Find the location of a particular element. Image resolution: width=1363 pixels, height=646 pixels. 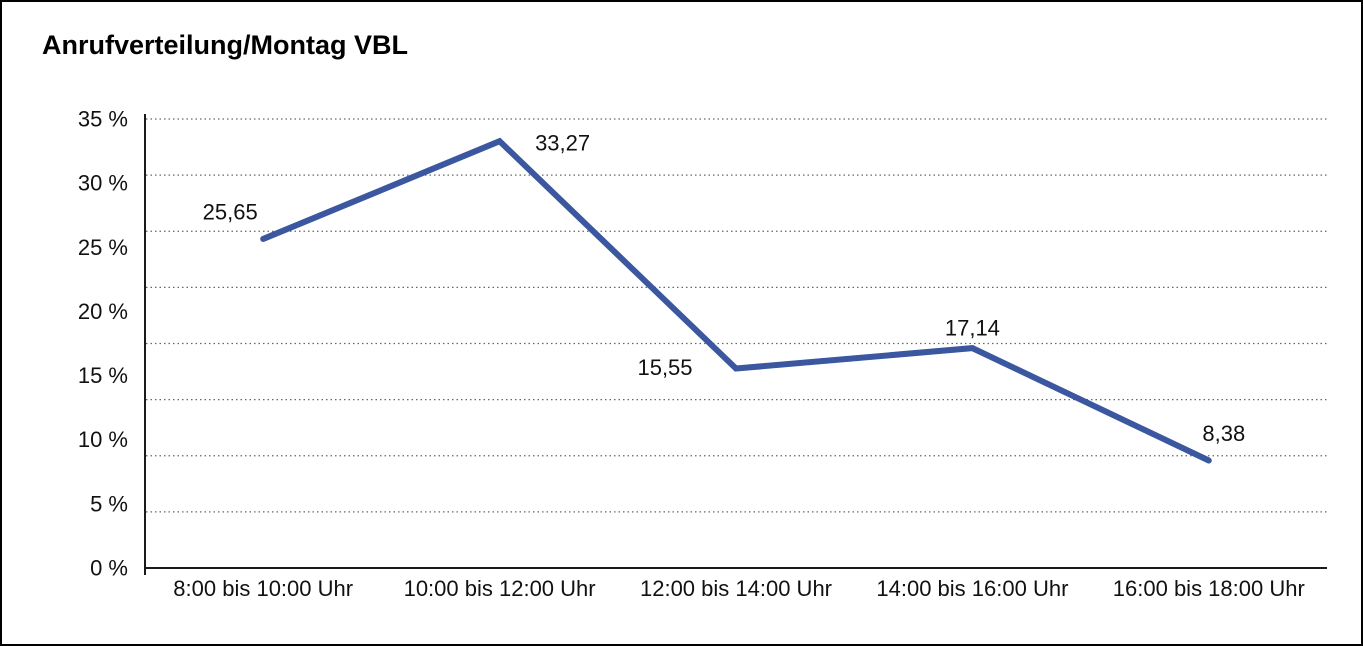

y-tick-label: 20 % is located at coordinates (103, 311).